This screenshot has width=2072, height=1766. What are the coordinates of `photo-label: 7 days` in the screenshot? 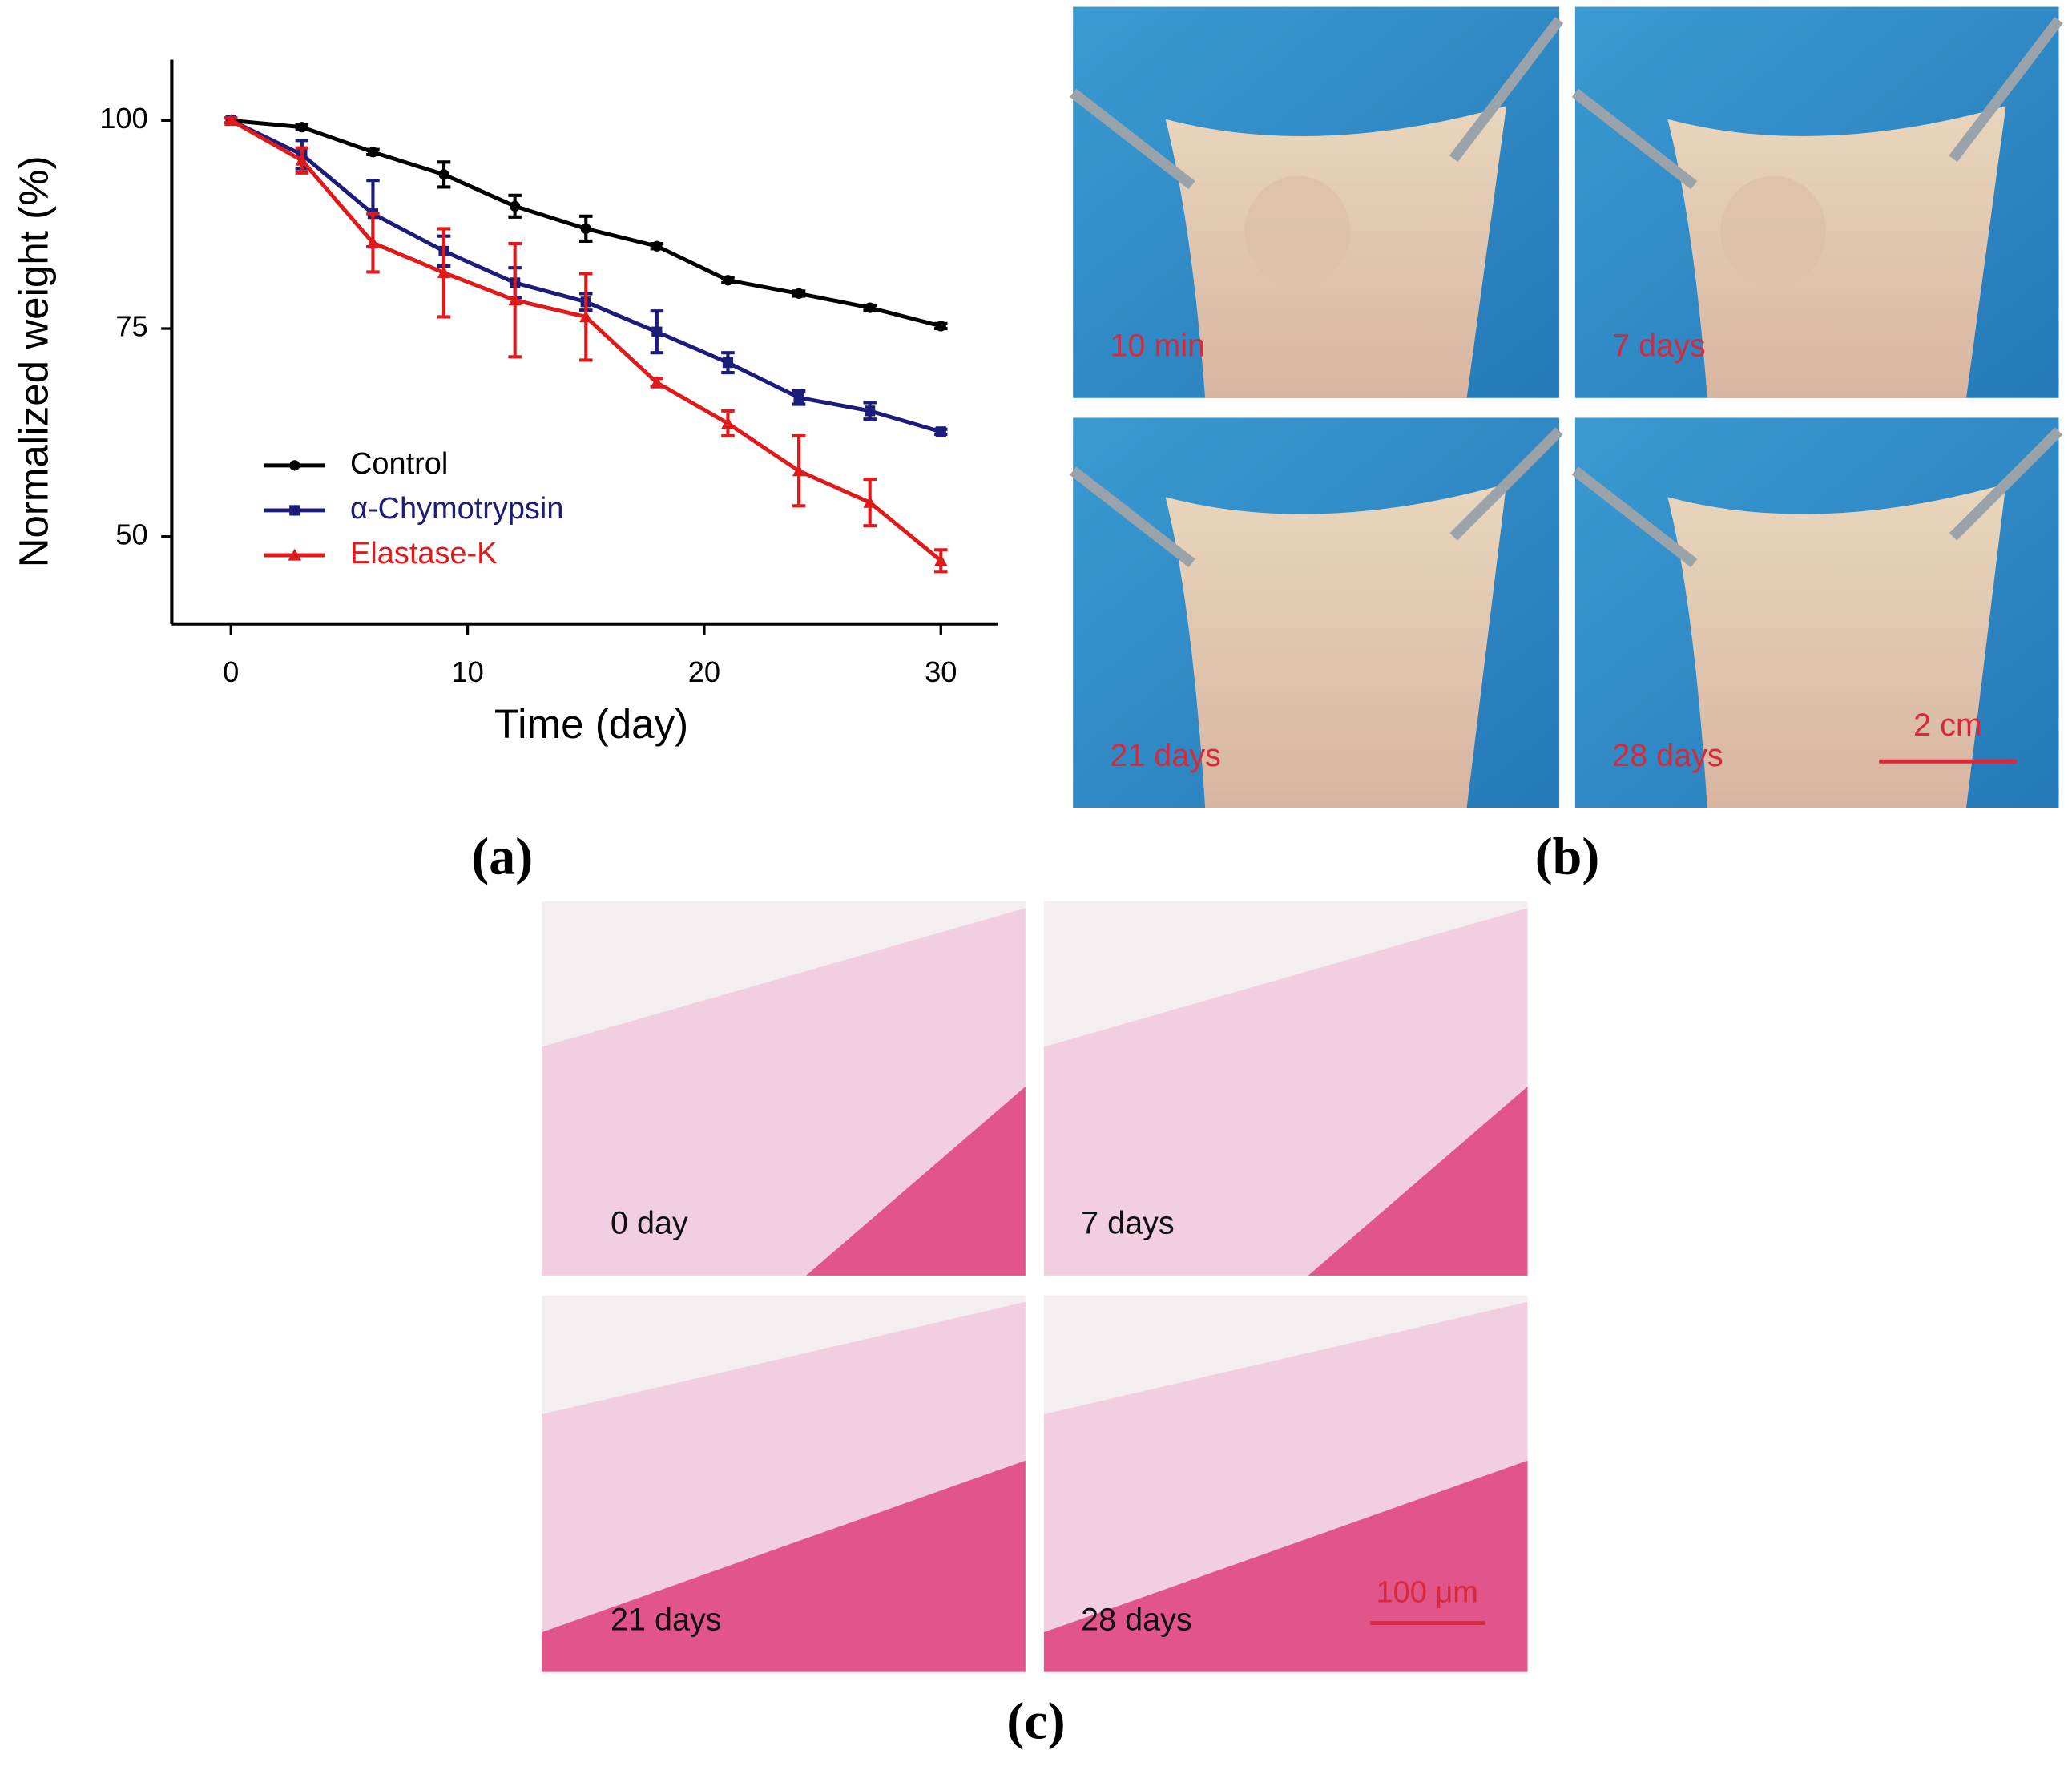 It's located at (1659, 347).